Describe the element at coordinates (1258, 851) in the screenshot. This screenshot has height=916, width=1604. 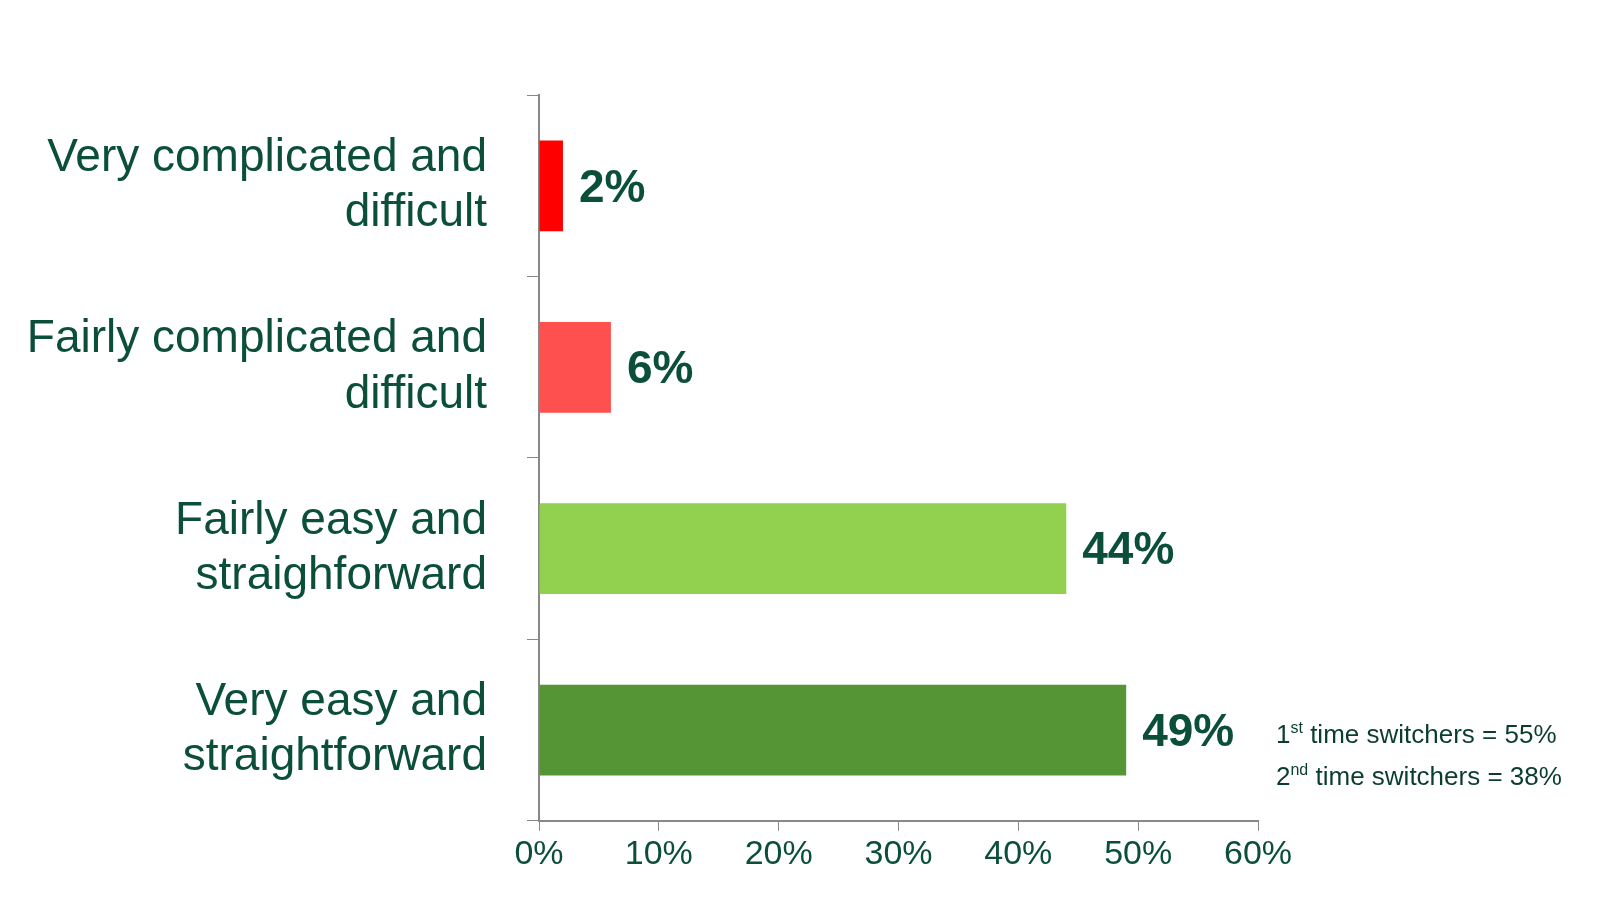
I see `x-tick-label: 60%` at that location.